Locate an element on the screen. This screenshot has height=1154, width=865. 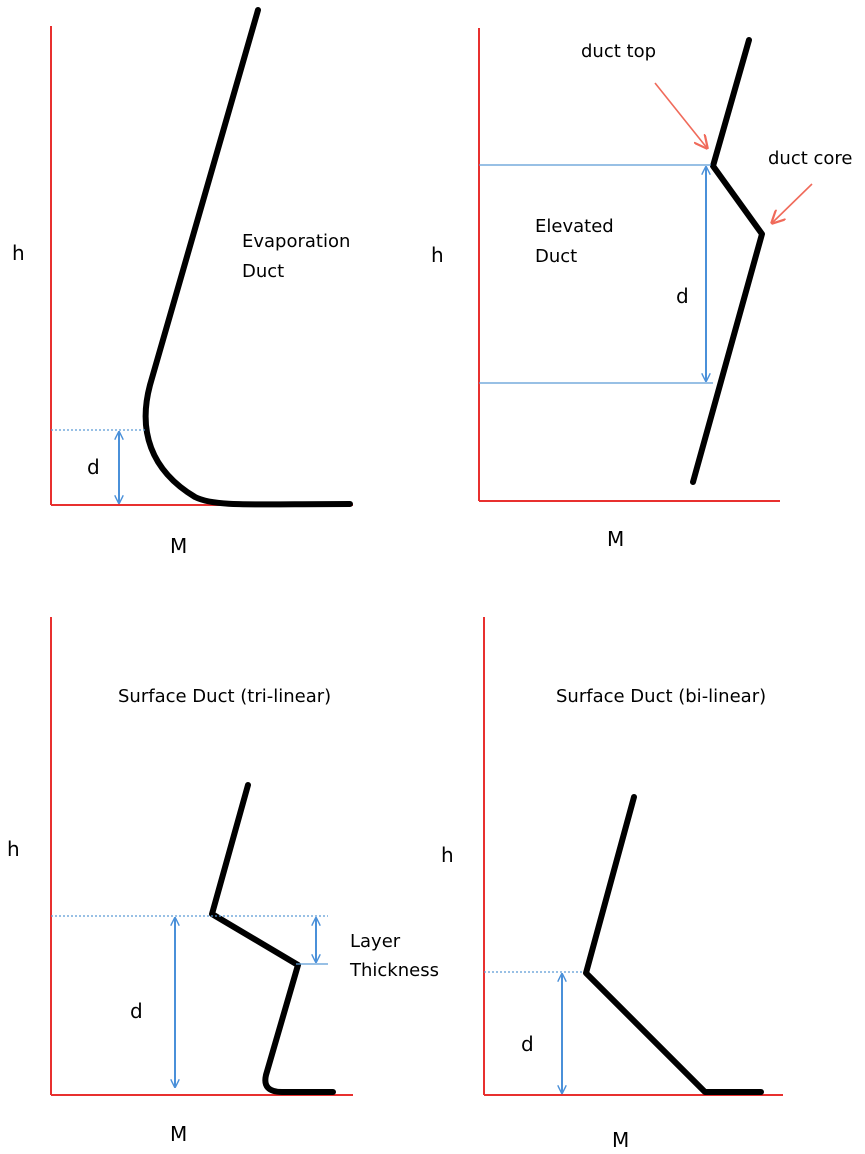
evaporation-h-label: h is located at coordinates (18, 253).